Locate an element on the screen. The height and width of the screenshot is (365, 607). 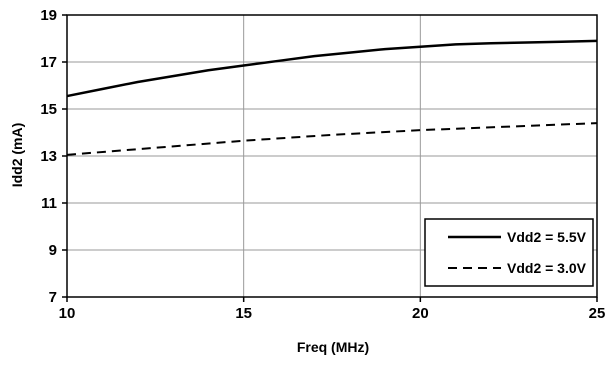
legend: Vdd2 = 5.5V Vdd2 = 3.0V is located at coordinates (509, 252).